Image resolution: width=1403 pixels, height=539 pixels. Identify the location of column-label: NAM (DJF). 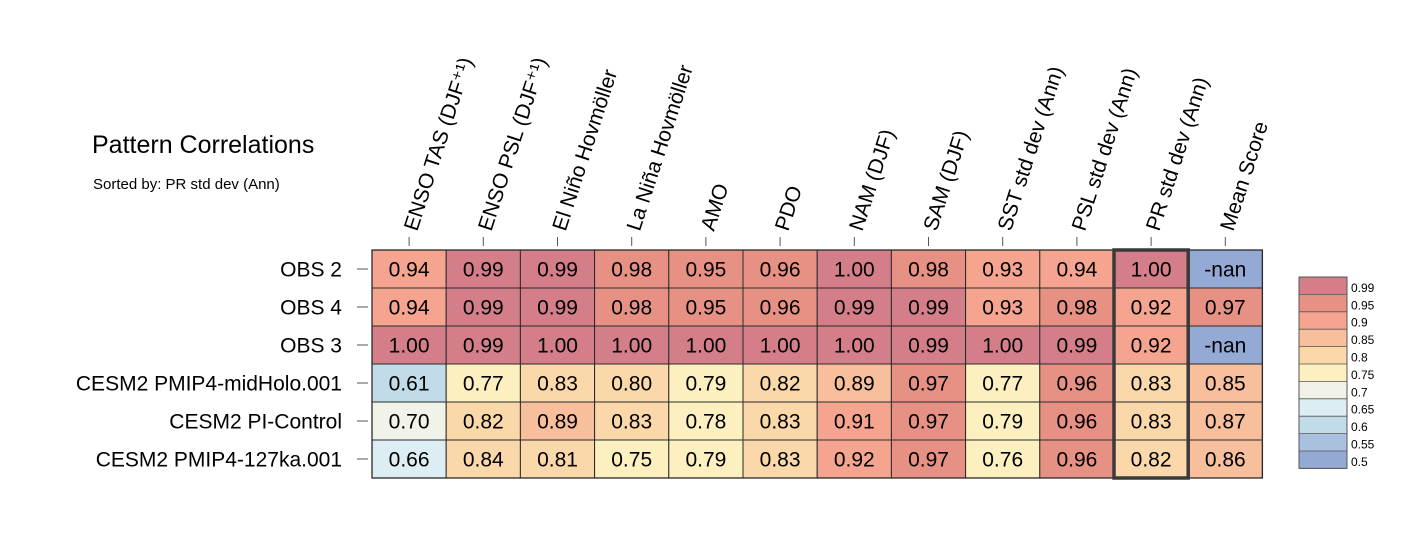
(872, 180).